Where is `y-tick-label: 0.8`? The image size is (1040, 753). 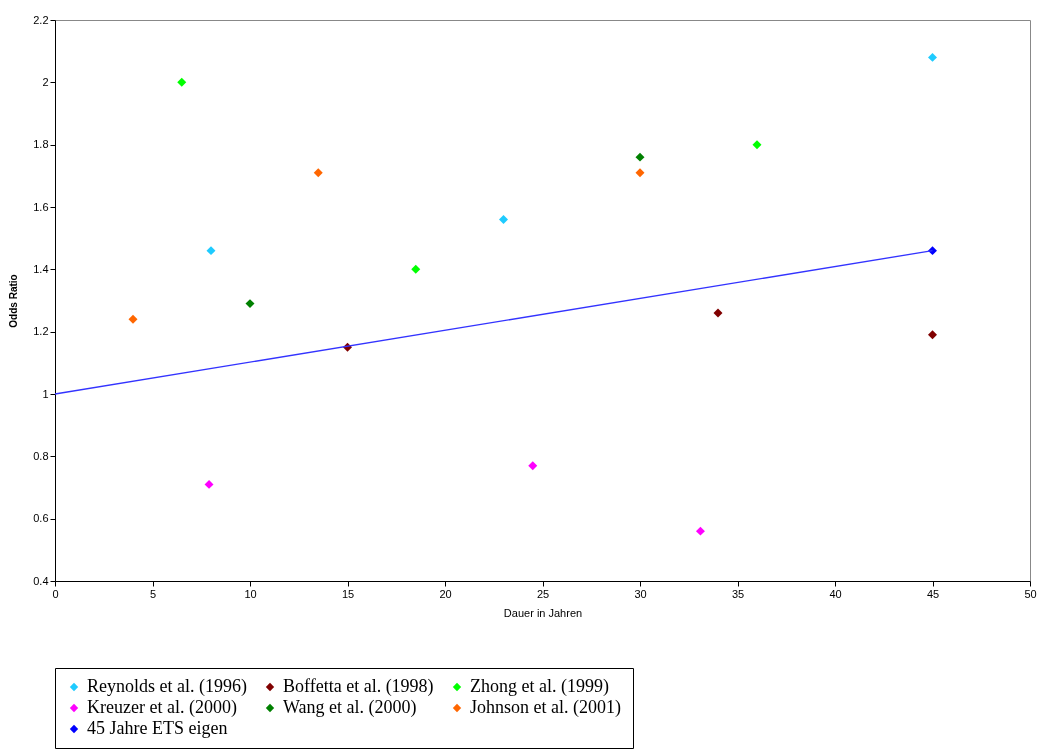
y-tick-label: 0.8 is located at coordinates (41, 455).